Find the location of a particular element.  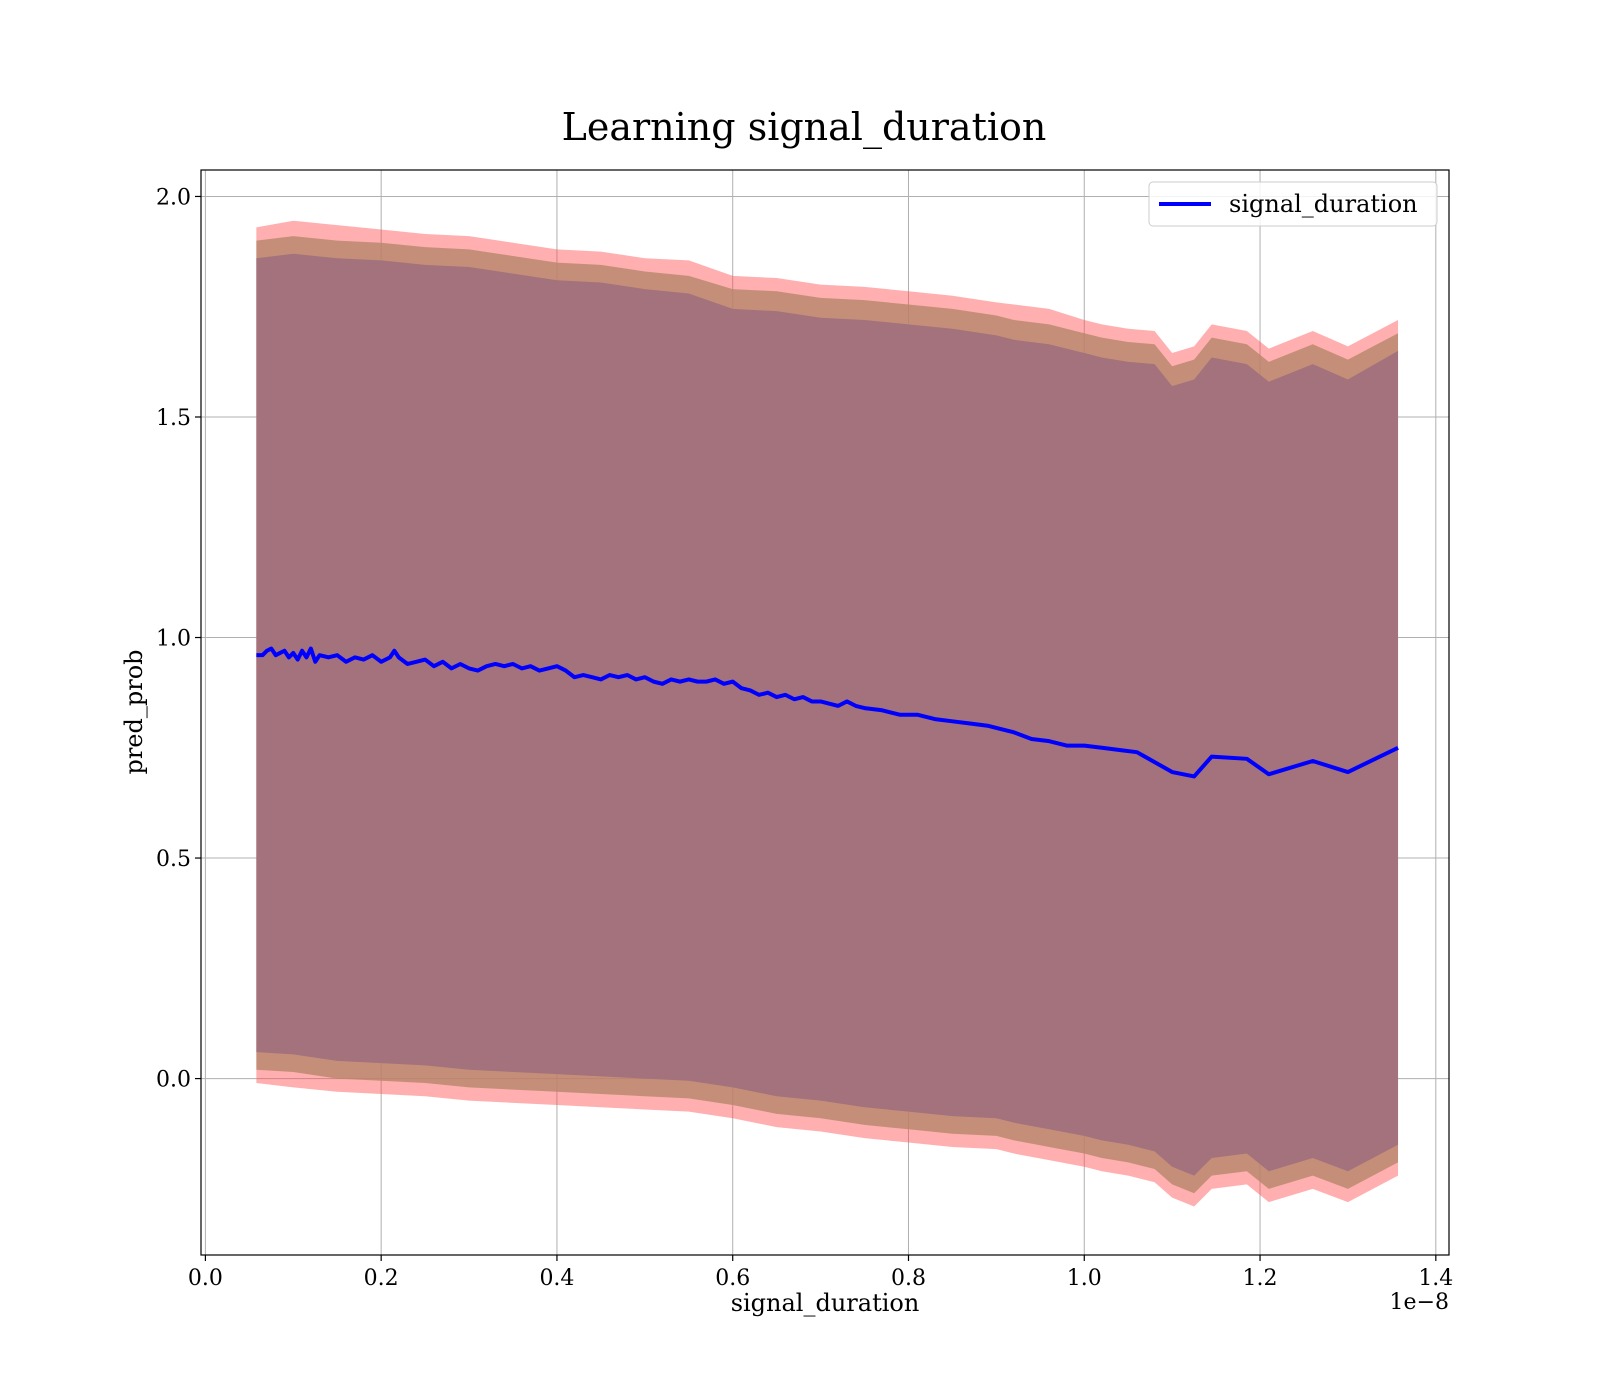

x-offset-label: 1e−8 is located at coordinates (1419, 1302).